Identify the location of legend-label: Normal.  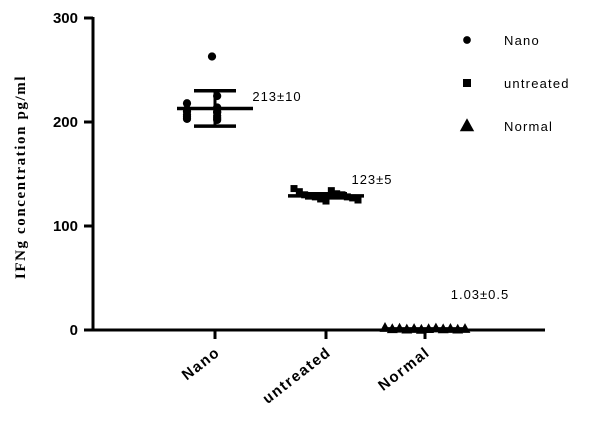
(528, 126).